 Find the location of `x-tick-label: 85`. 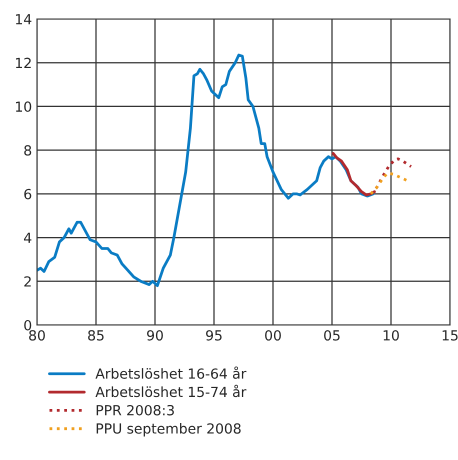

x-tick-label: 85 is located at coordinates (96, 335).